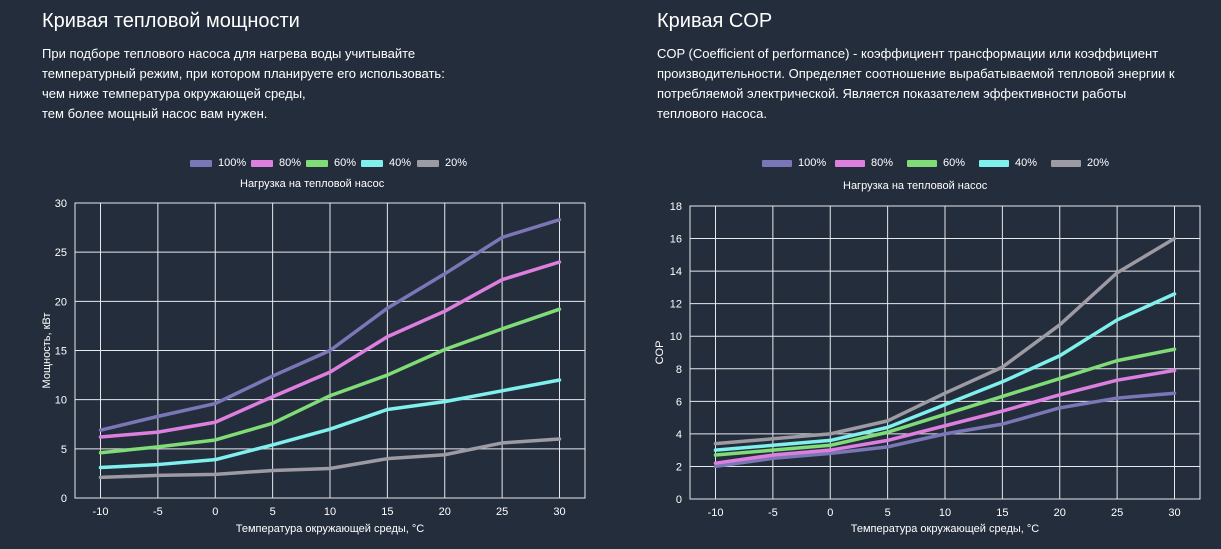 Image resolution: width=1221 pixels, height=549 pixels. Describe the element at coordinates (61, 352) in the screenshot. I see `y-tick-label: 15` at that location.